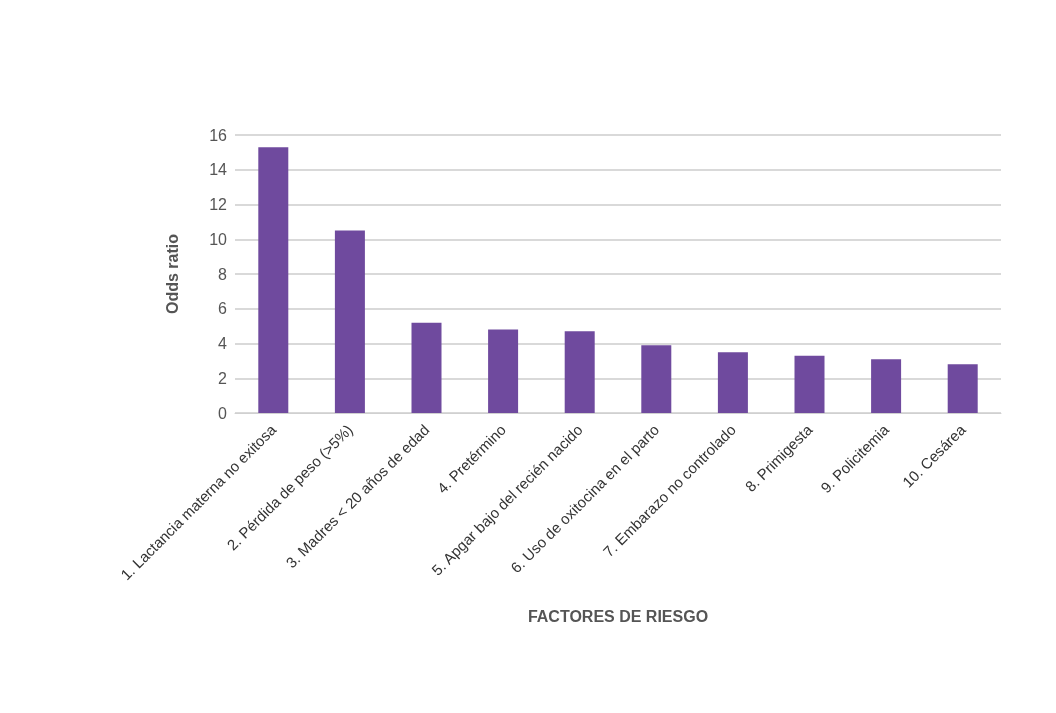  Describe the element at coordinates (218, 239) in the screenshot. I see `y-tick-label: 10` at that location.